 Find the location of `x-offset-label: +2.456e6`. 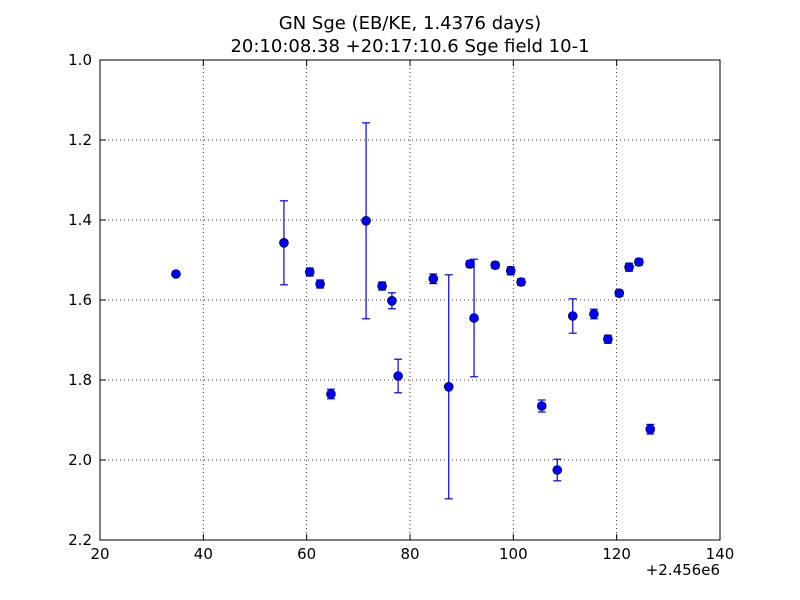

x-offset-label: +2.456e6 is located at coordinates (683, 570).